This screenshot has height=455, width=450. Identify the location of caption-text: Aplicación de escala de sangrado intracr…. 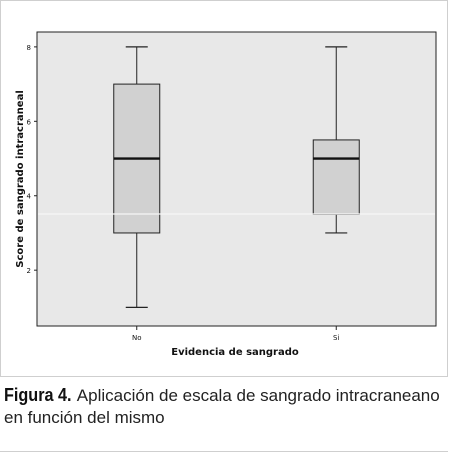
(222, 406).